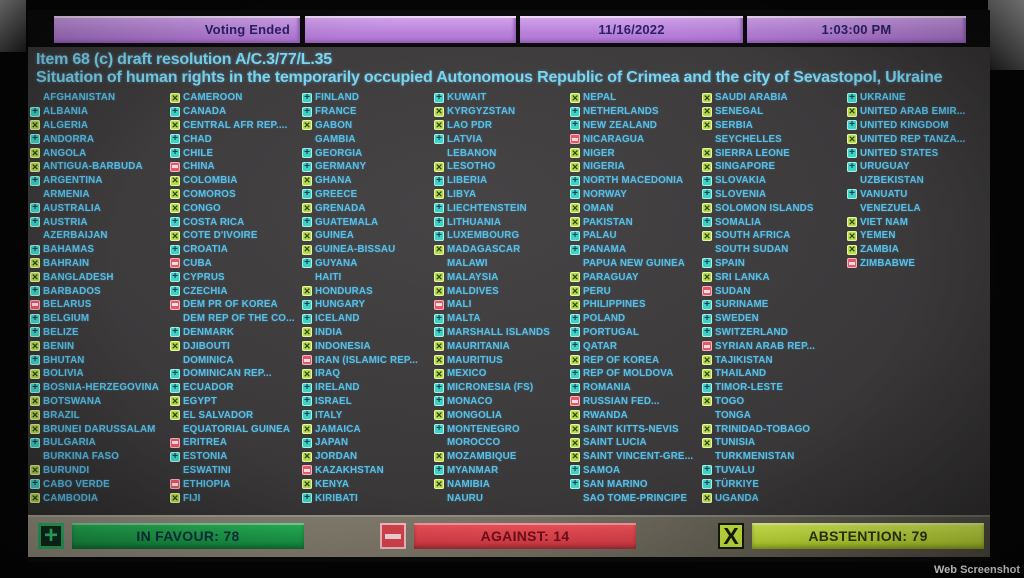  What do you see at coordinates (498, 332) in the screenshot?
I see `country-name: MARSHALL ISLANDS` at bounding box center [498, 332].